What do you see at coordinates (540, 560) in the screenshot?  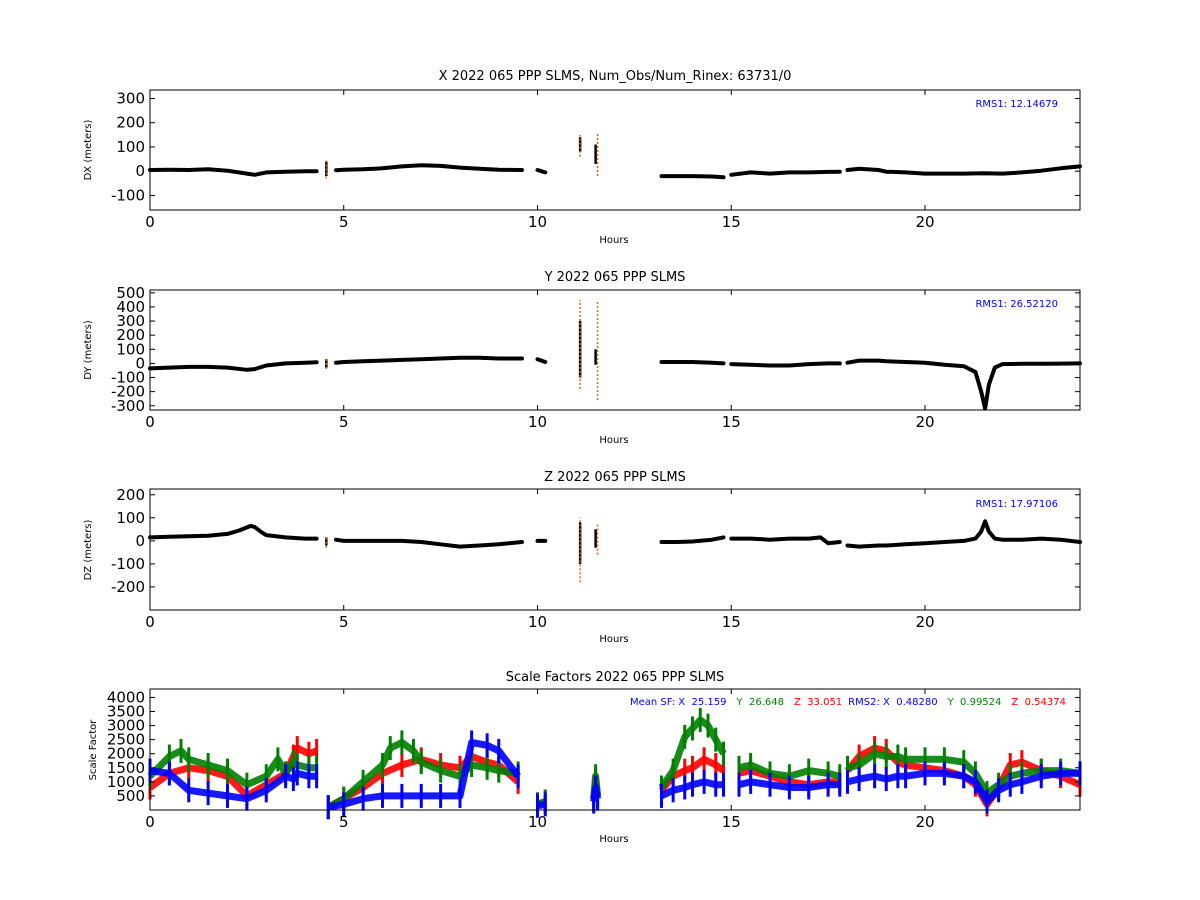 I see `dz-x-ticks: 0 5 10 15 20` at bounding box center [540, 560].